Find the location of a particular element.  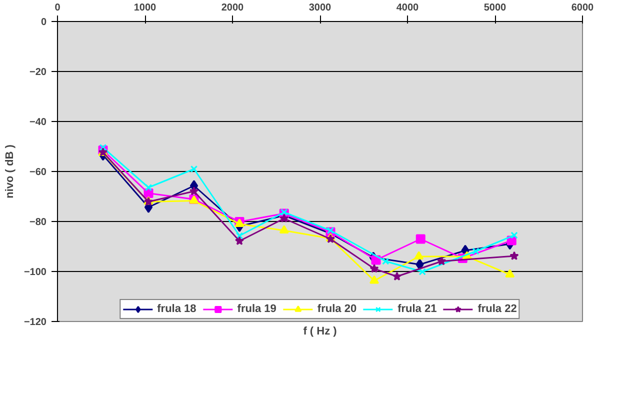

y-tick-label: −60 is located at coordinates (38, 172).